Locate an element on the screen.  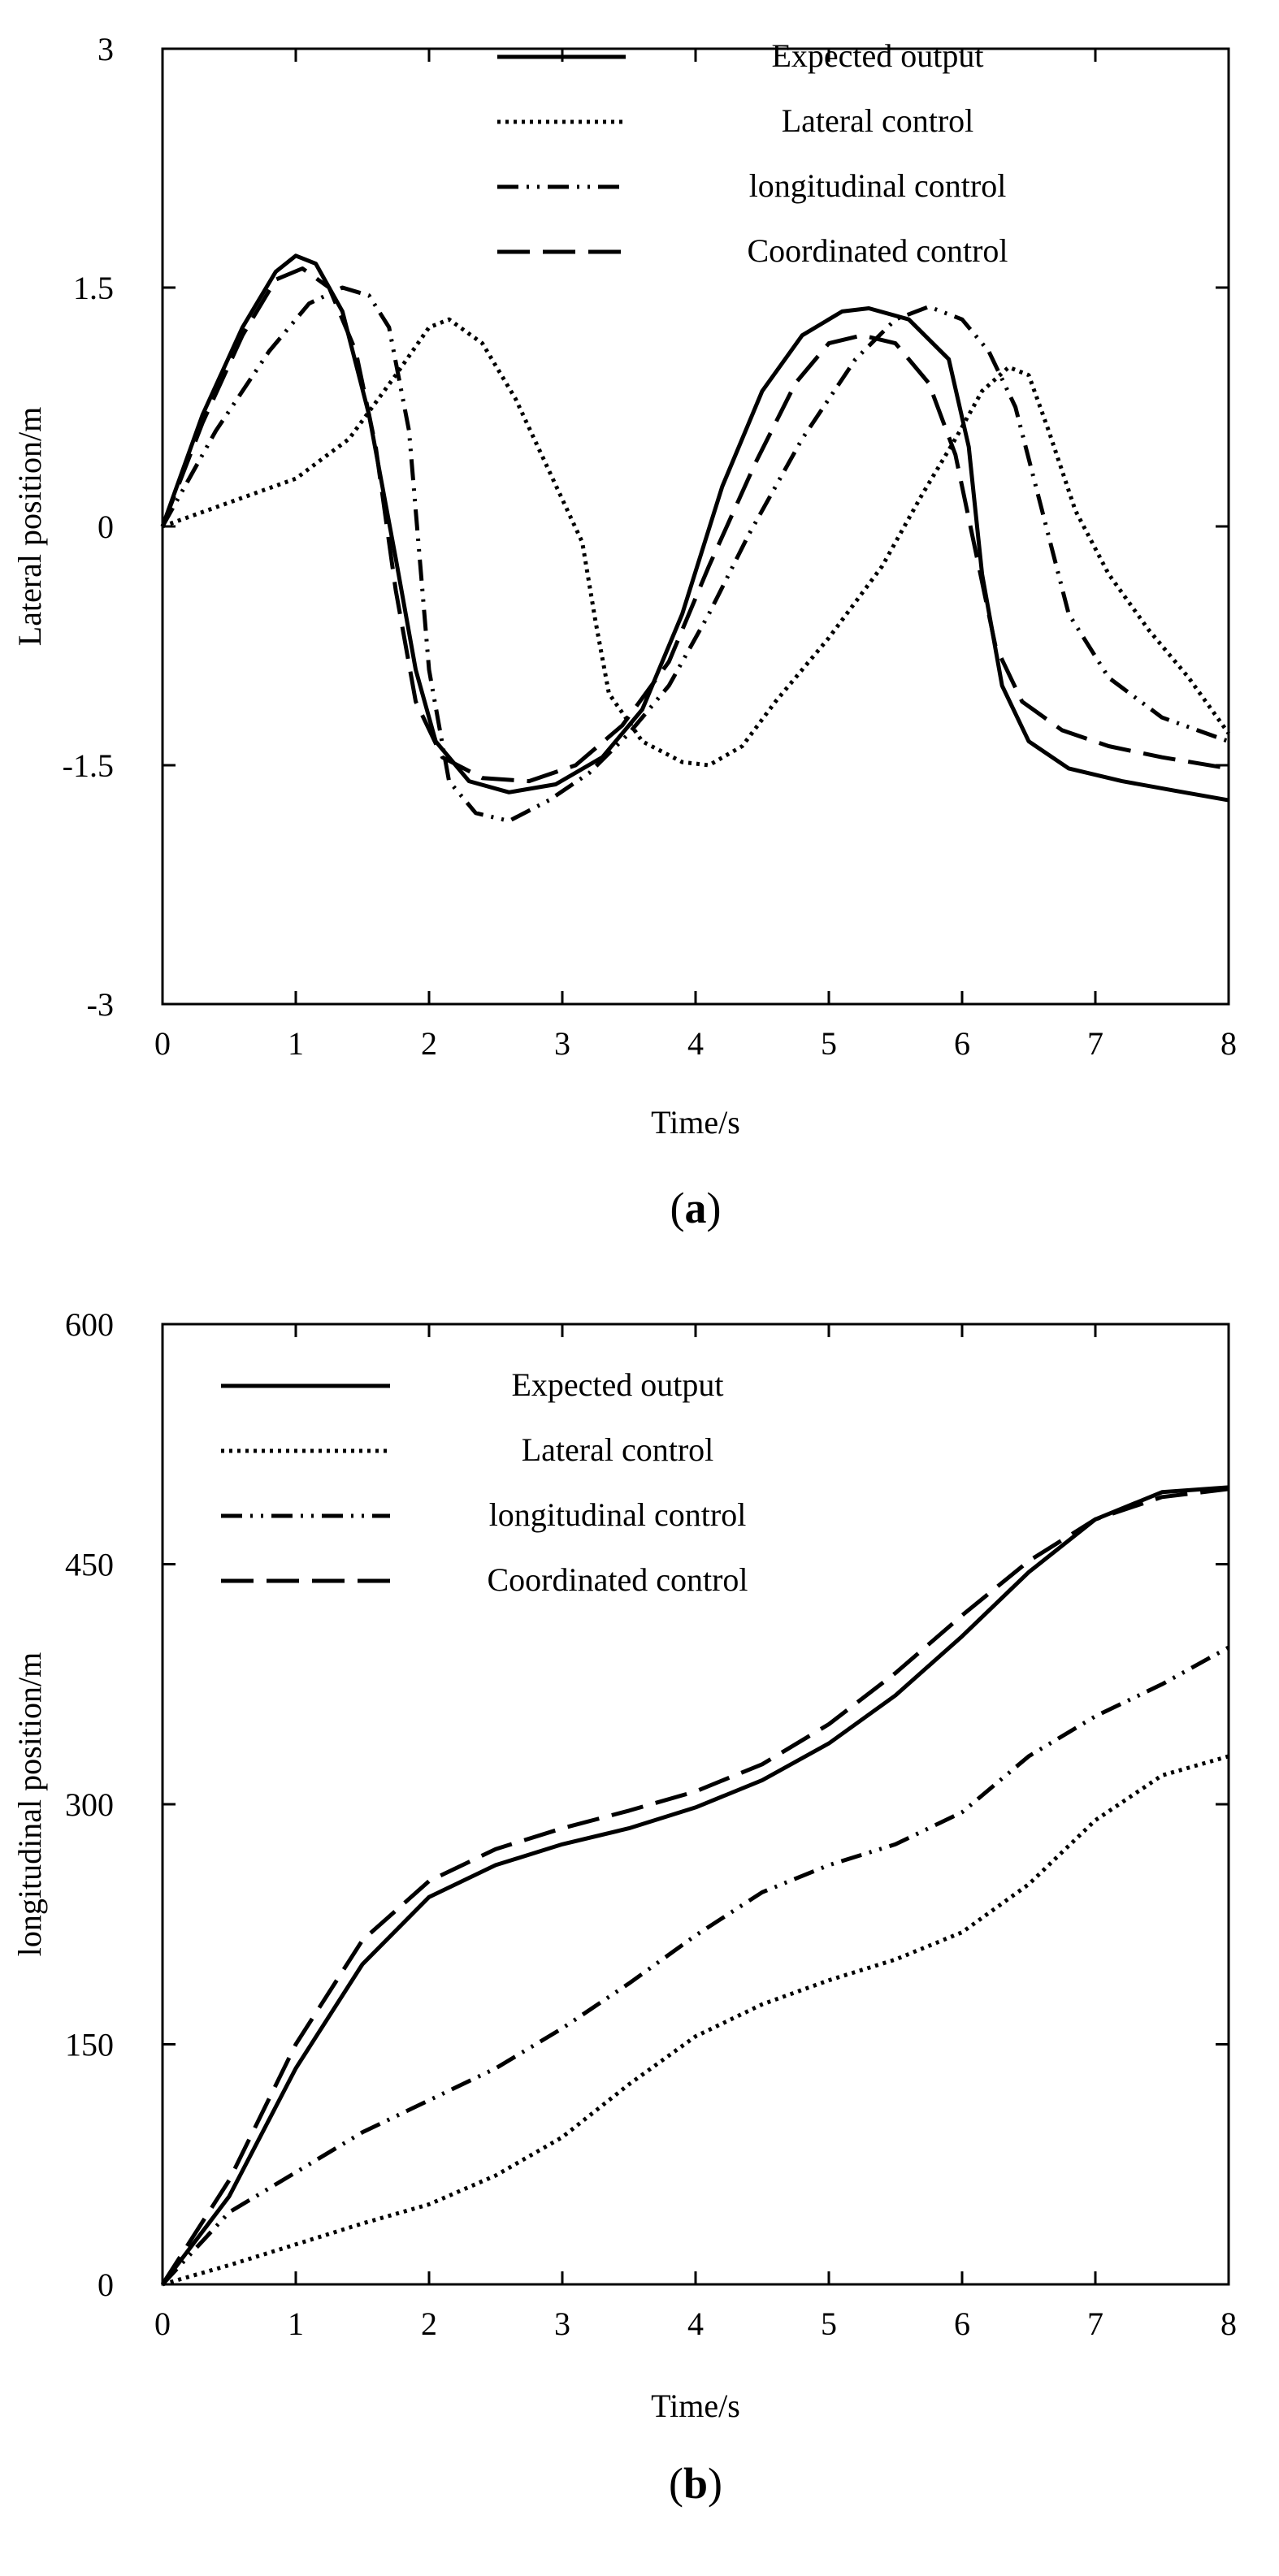
panel-label: (b) is located at coordinates (695, 2483).